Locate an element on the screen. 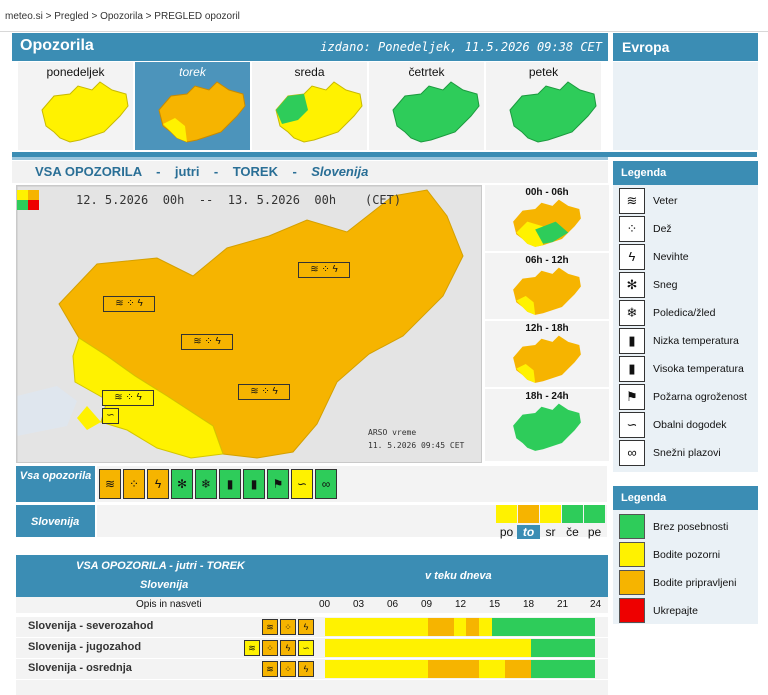 Image resolution: width=768 pixels, height=695 pixels. table-row: Slovenija - jugozahod ≋ ⁘ ϟ ∽ is located at coordinates (312, 648).